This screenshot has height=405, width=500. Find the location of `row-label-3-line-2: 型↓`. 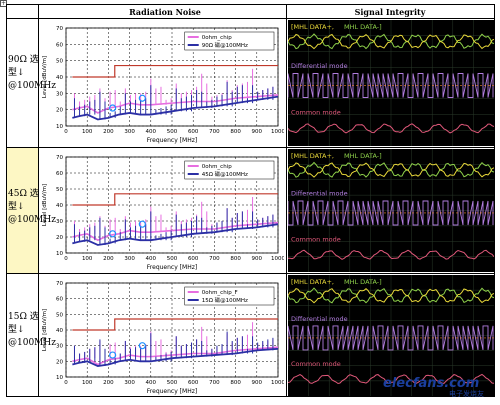

row-label-3-line-2: 型↓ is located at coordinates (16, 330).